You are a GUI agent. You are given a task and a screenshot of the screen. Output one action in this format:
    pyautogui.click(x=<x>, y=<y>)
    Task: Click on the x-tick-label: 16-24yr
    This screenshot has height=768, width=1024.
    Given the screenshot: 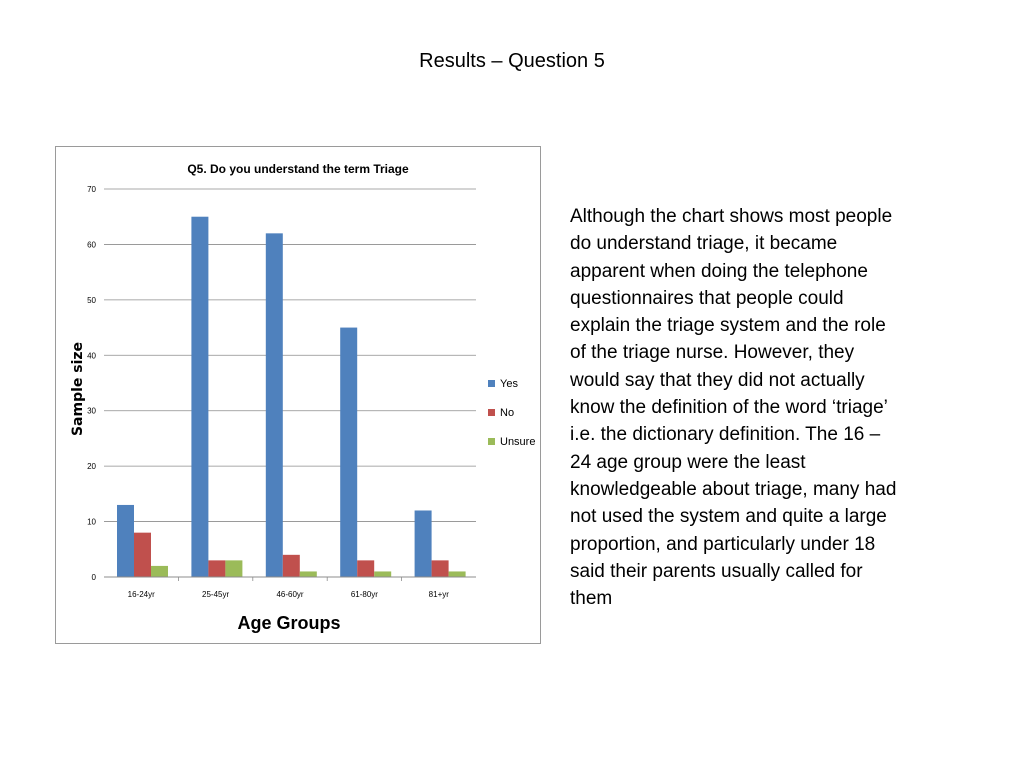 What is the action you would take?
    pyautogui.click(x=141, y=594)
    